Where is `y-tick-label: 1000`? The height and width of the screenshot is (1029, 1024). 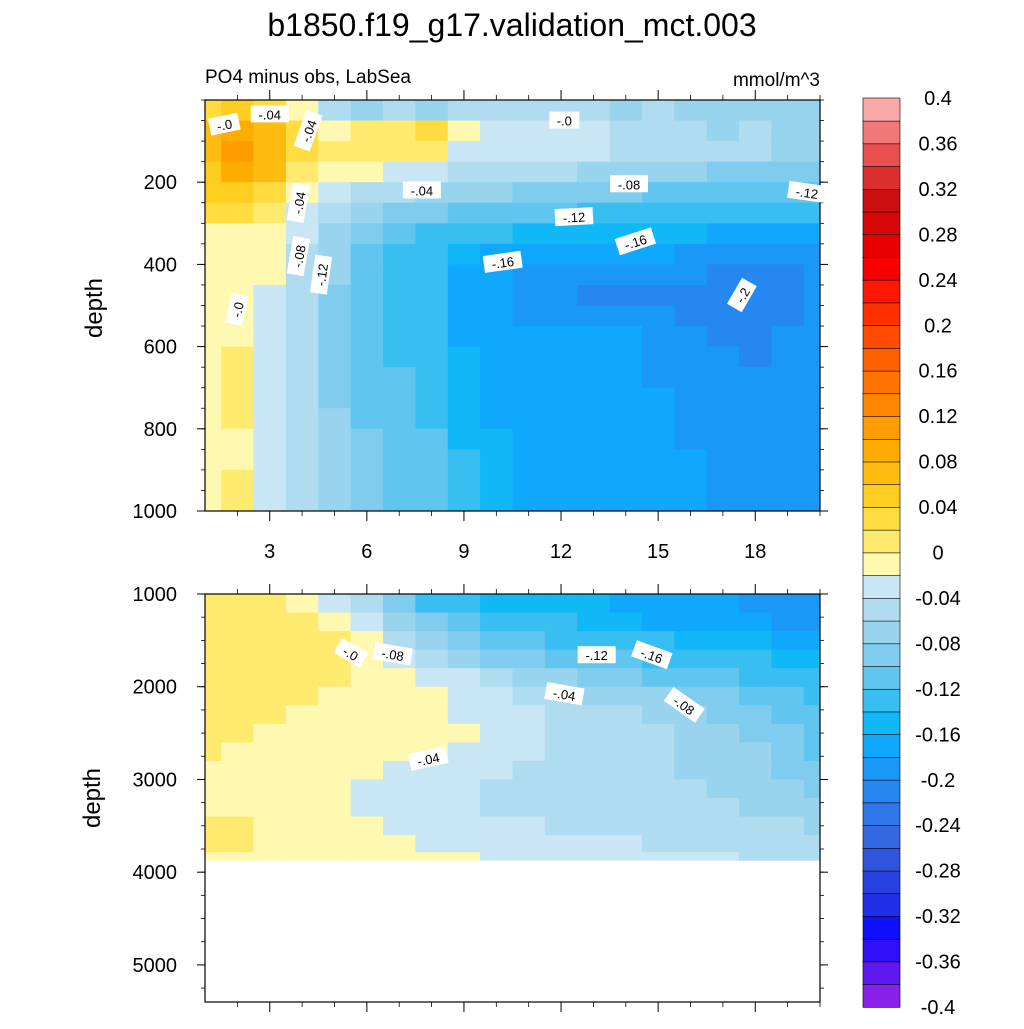 y-tick-label: 1000 is located at coordinates (155, 595).